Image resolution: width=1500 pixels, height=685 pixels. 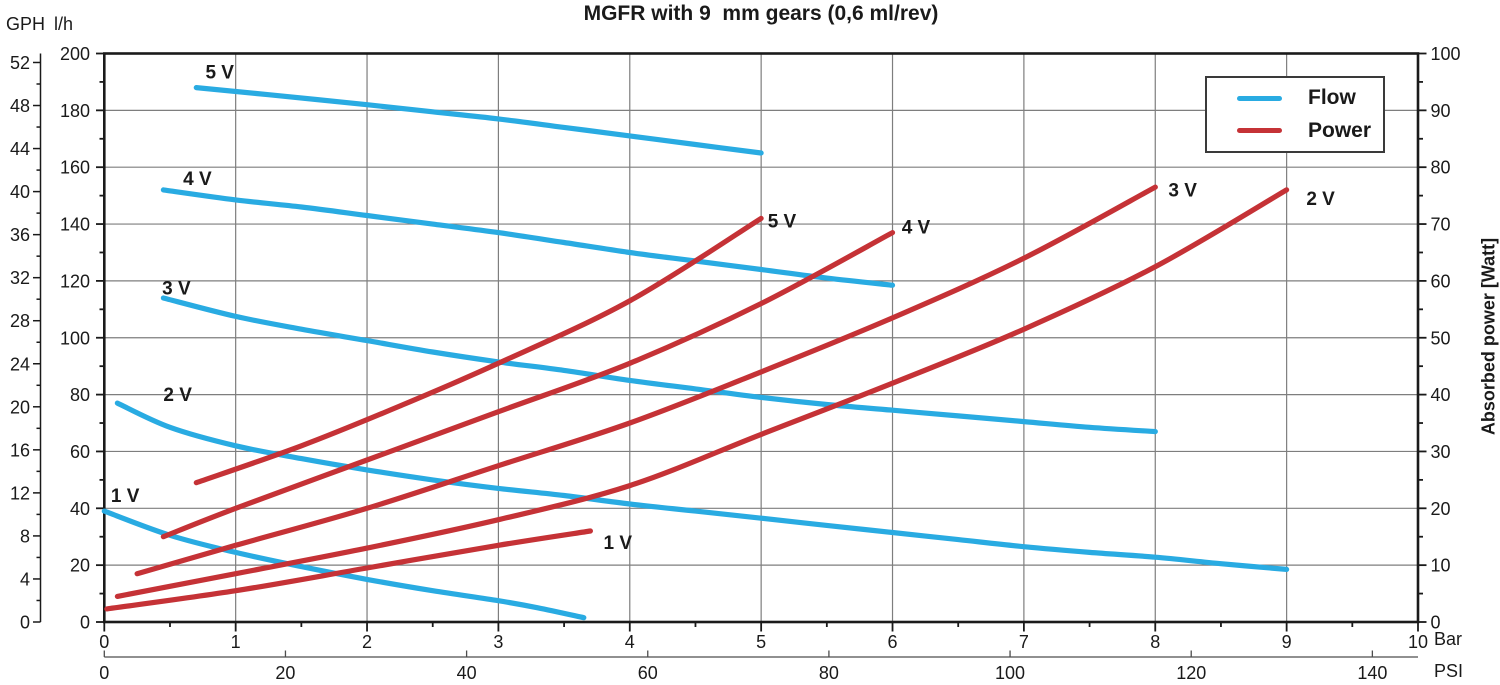 I want to click on watt-axis: 0 10 20 30 40 50 60 70 80 90 100, so click(x=1439, y=338).